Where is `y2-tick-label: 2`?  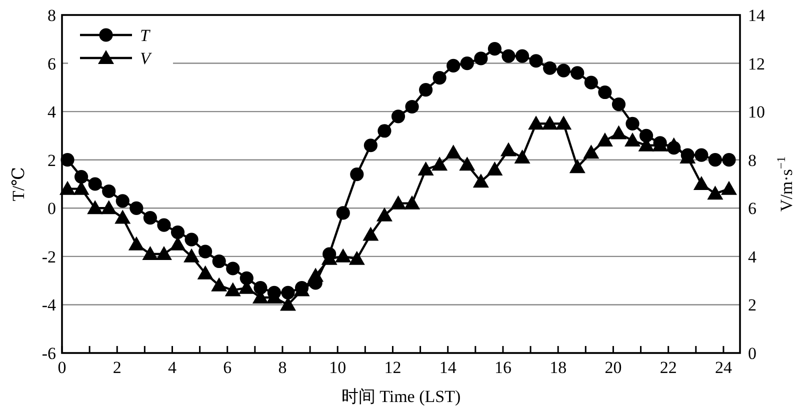
y2-tick-label: 2 is located at coordinates (752, 305).